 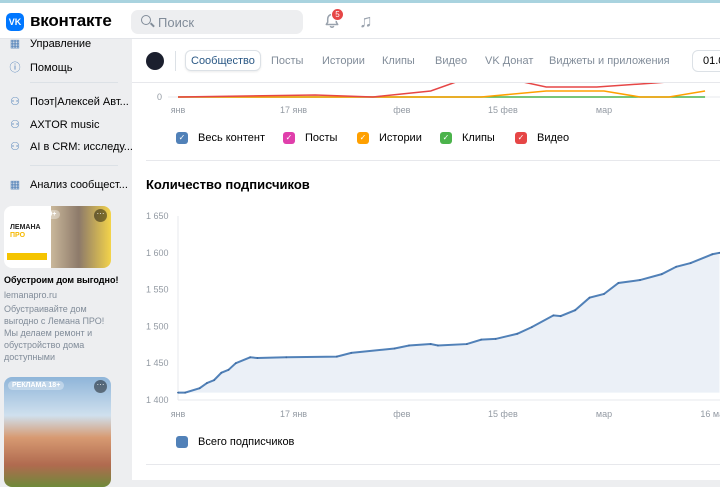 What do you see at coordinates (61, 44) in the screenshot?
I see `sidebar-item-label: Управление` at bounding box center [61, 44].